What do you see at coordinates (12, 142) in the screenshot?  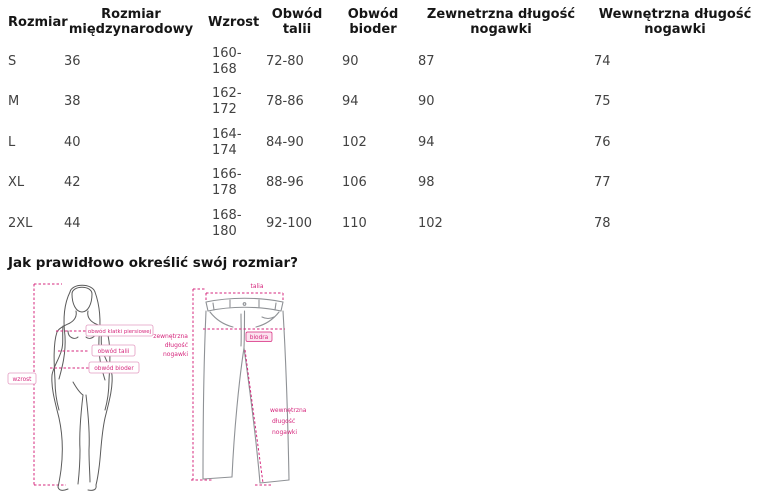 I see `cell-size: L` at bounding box center [12, 142].